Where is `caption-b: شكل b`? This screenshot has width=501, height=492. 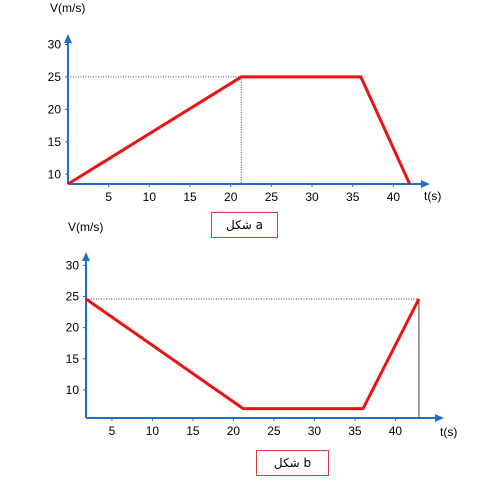
caption-b: شكل b is located at coordinates (292, 463).